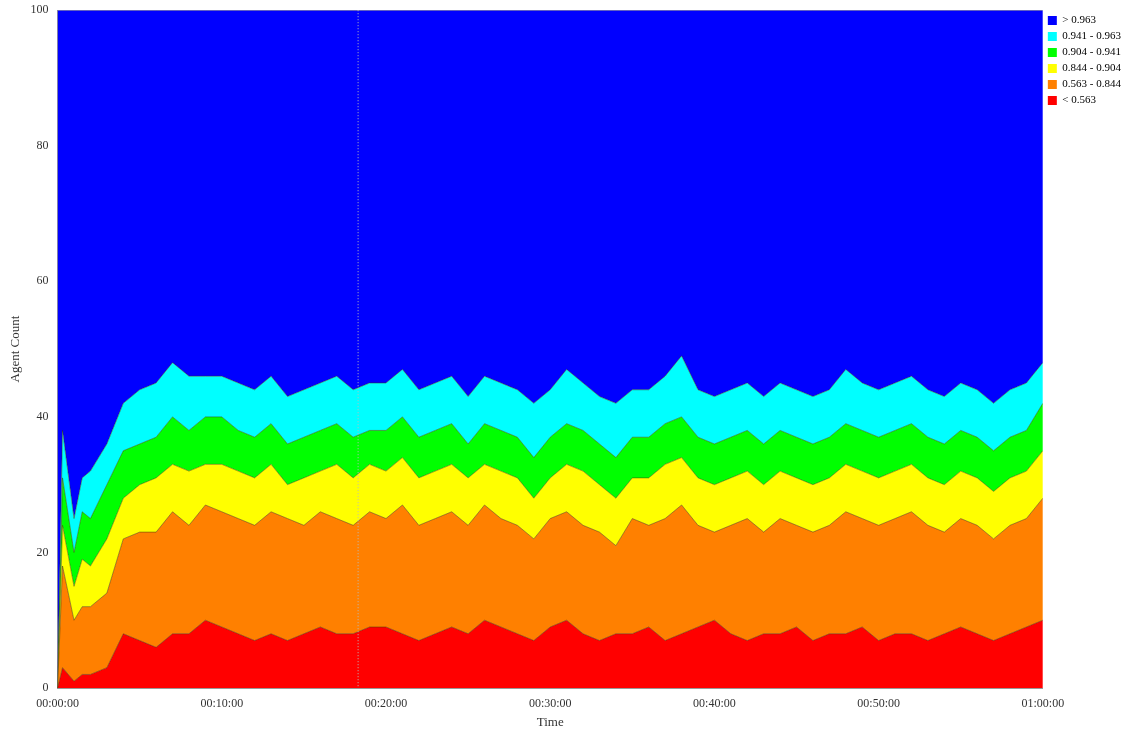 This screenshot has width=1135, height=734. Describe the element at coordinates (42, 551) in the screenshot. I see `y-tick-label: 20` at that location.